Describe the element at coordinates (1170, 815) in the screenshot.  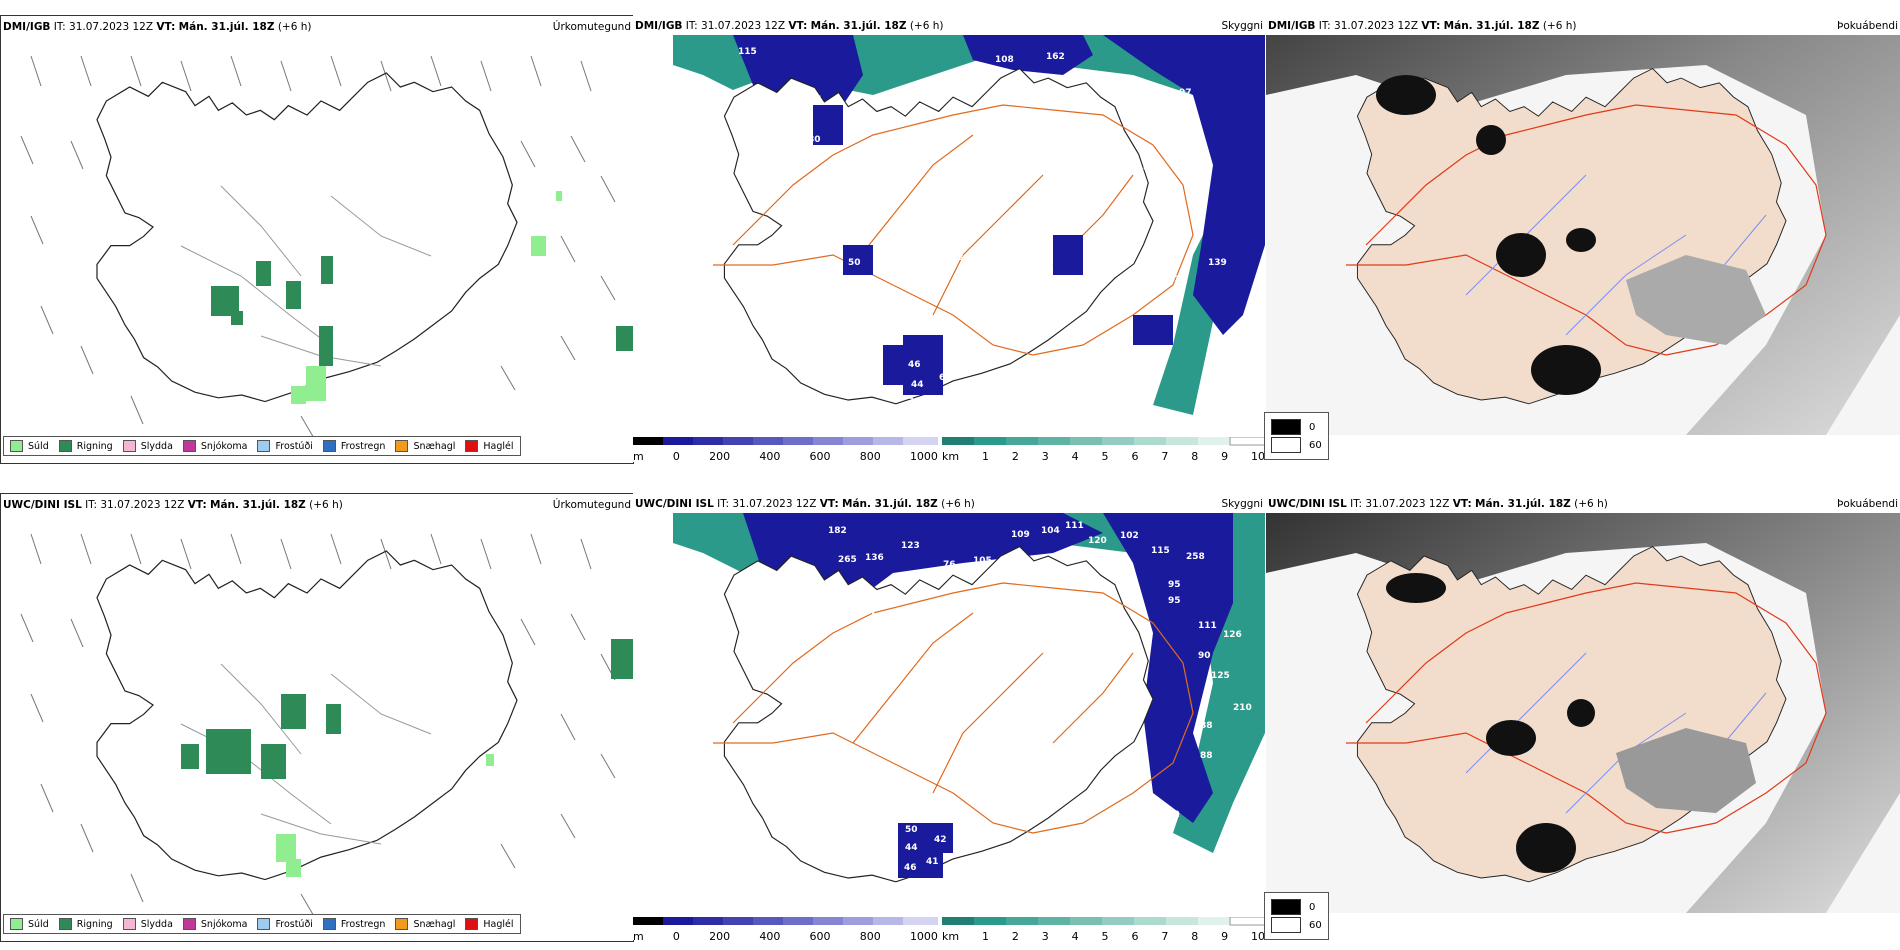
I see `vis-label: 112` at that location.